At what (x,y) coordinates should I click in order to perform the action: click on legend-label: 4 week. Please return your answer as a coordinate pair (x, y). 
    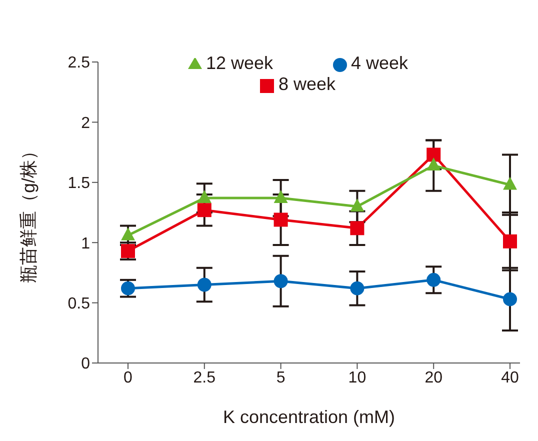
    Looking at the image, I should click on (379, 63).